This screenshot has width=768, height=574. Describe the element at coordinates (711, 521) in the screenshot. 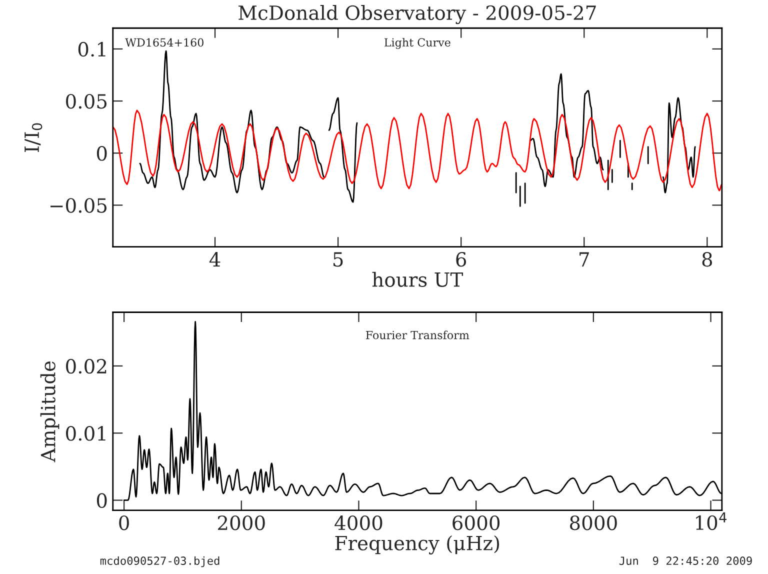

I see `x-tick-label: 10$^{4}$` at that location.